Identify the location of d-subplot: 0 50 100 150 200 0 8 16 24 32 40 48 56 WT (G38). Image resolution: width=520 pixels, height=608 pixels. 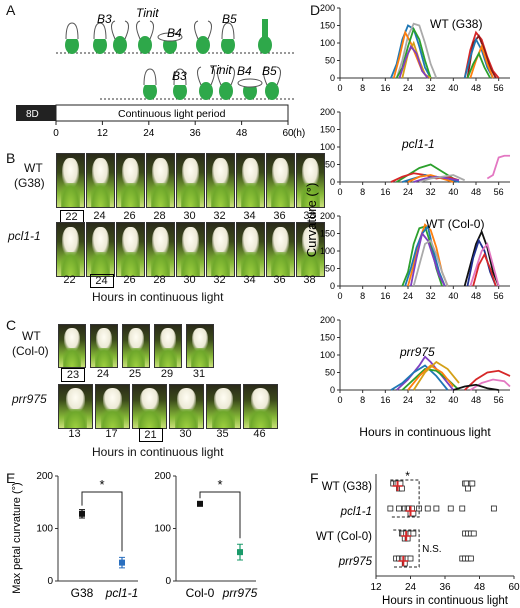
(415, 48).